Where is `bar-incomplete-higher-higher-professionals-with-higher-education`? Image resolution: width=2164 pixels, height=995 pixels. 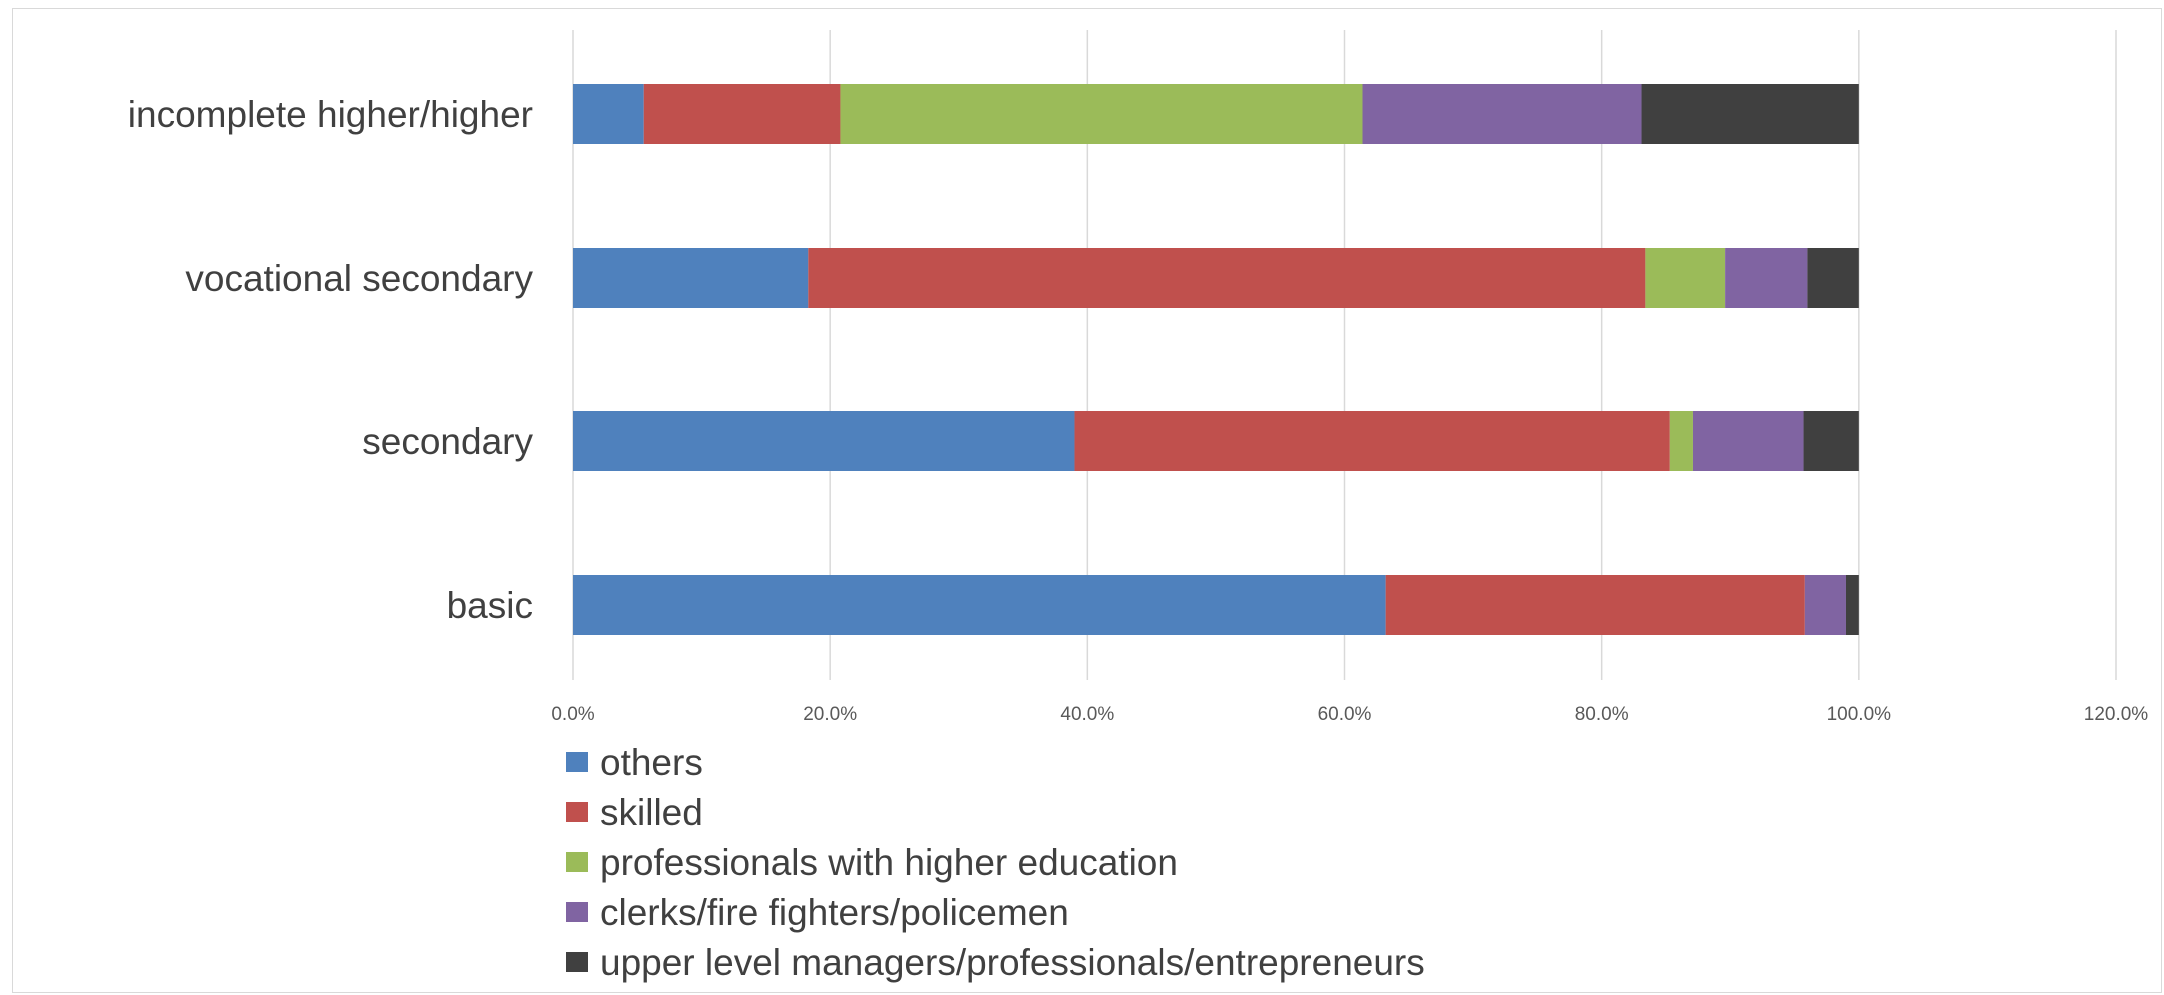
bar-incomplete-higher-higher-professionals-with-higher-education is located at coordinates (1101, 114).